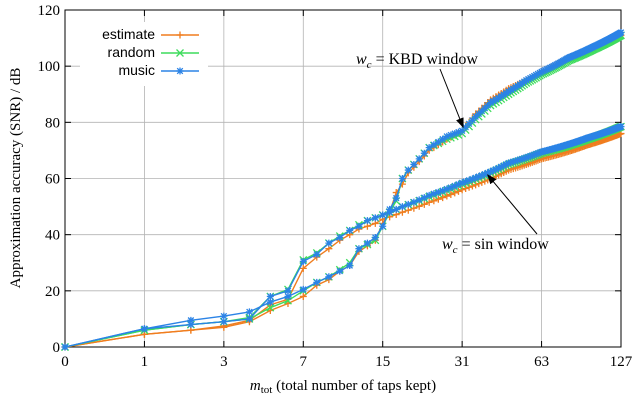 Image resolution: width=632 pixels, height=397 pixels. What do you see at coordinates (52, 236) in the screenshot?
I see `y-tick-label: 40` at bounding box center [52, 236].